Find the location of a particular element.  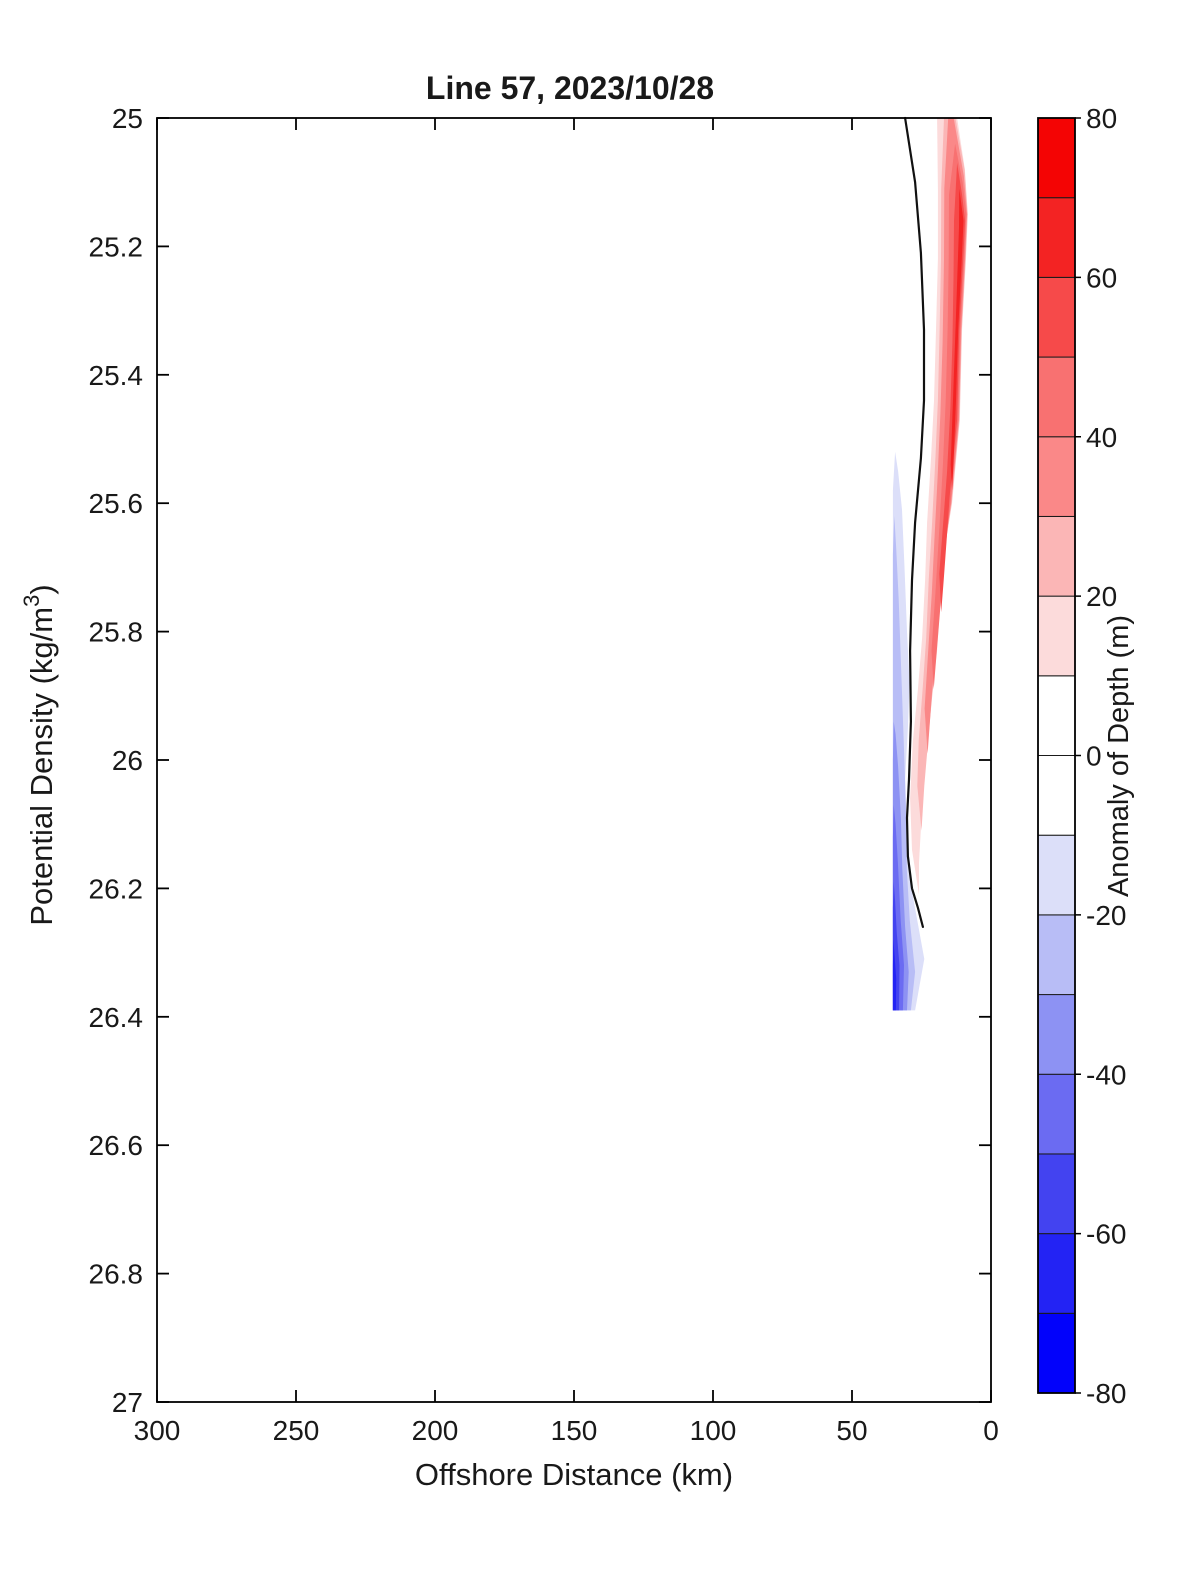

colorbar-tick-label: -60 is located at coordinates (1106, 1234).